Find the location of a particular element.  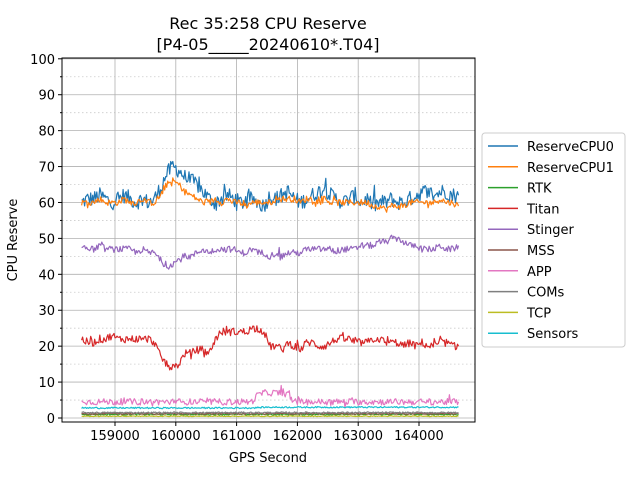

series-line-reservecpu1 is located at coordinates (270, 195).